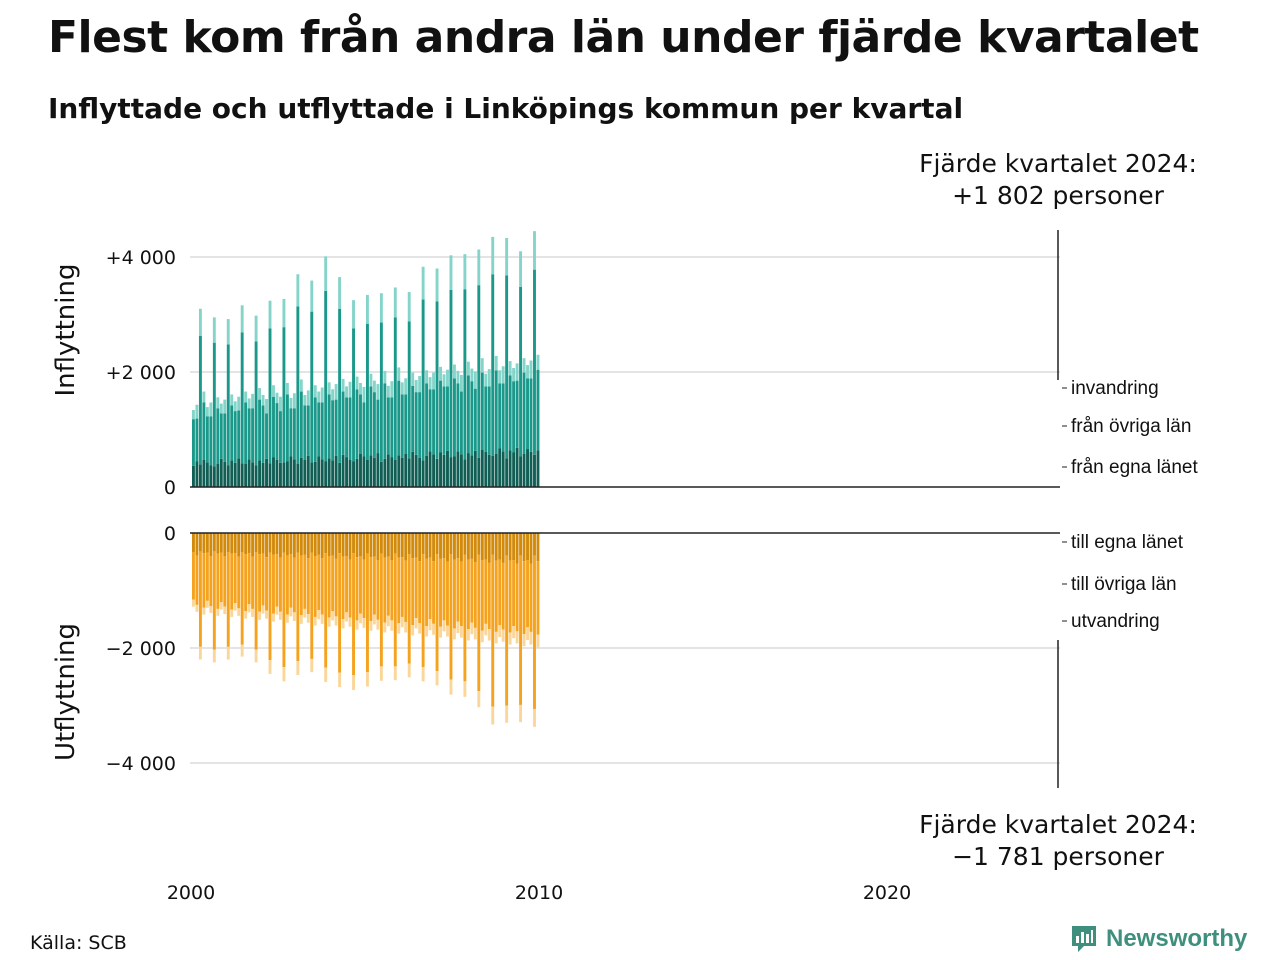 The height and width of the screenshot is (960, 1280). I want to click on y-tick-label: 0, so click(170, 488).